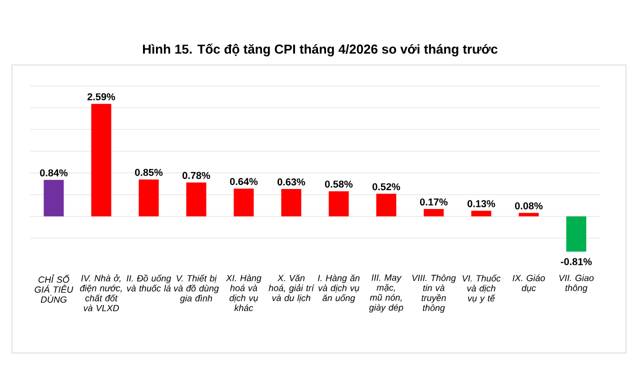  I want to click on data-label: 0.17%, so click(434, 202).